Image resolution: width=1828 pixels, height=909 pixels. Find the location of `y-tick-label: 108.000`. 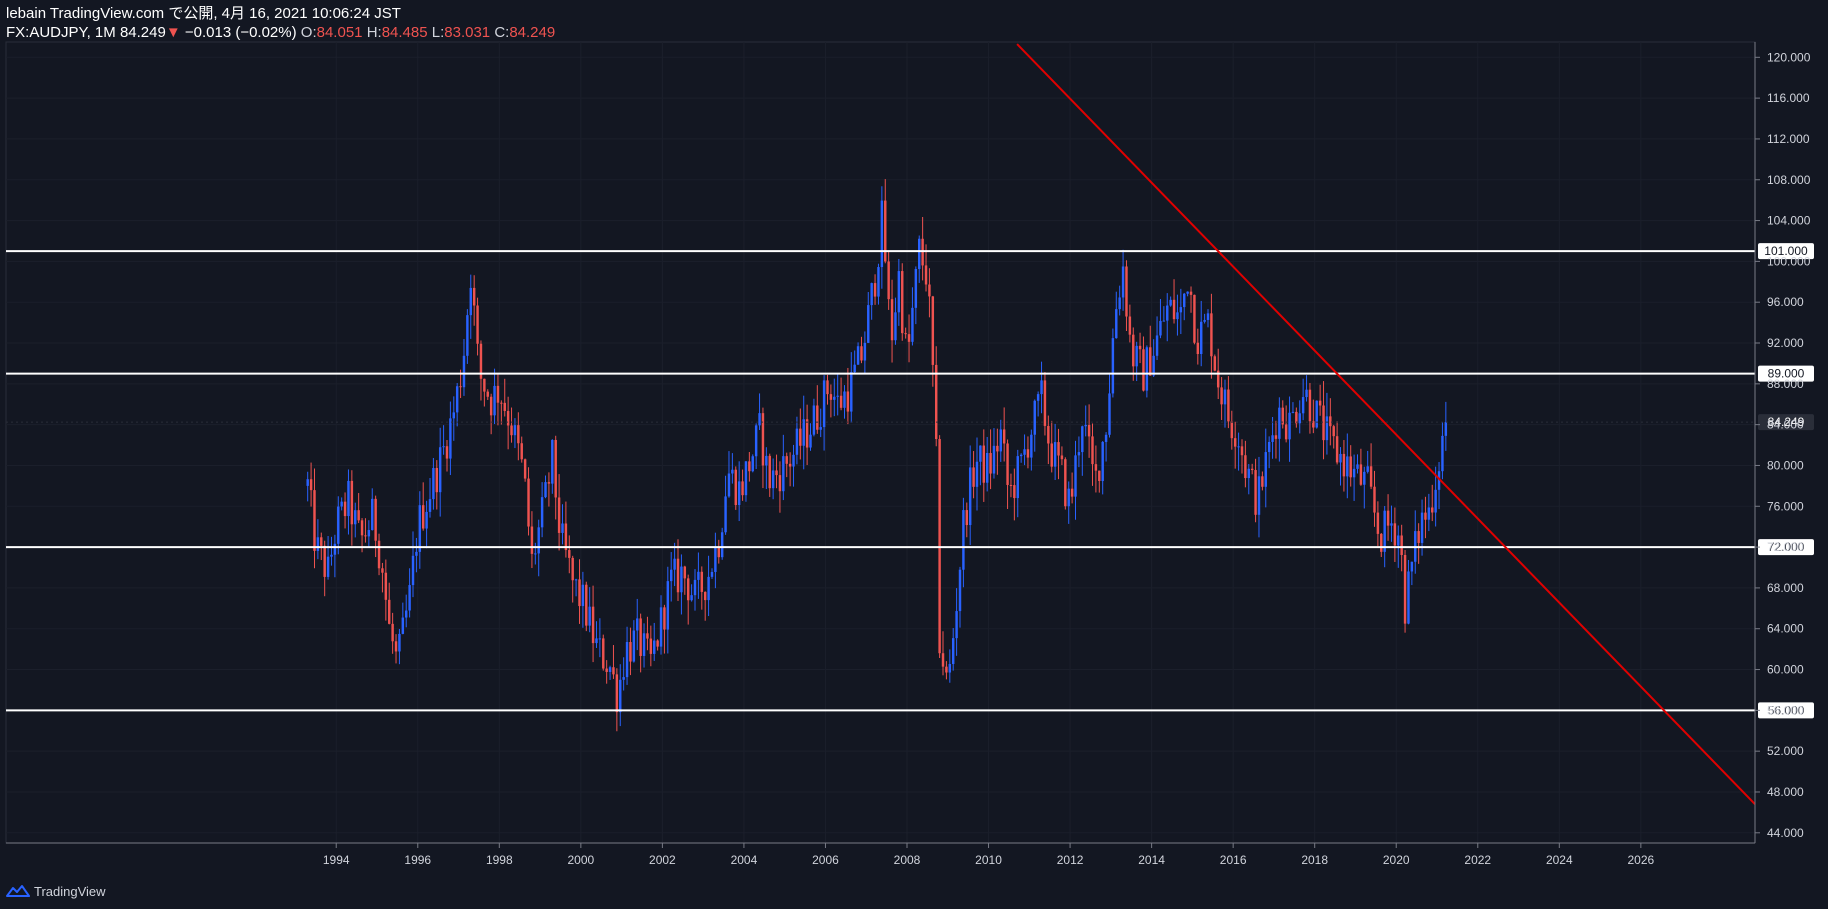

y-tick-label: 108.000 is located at coordinates (1789, 180).